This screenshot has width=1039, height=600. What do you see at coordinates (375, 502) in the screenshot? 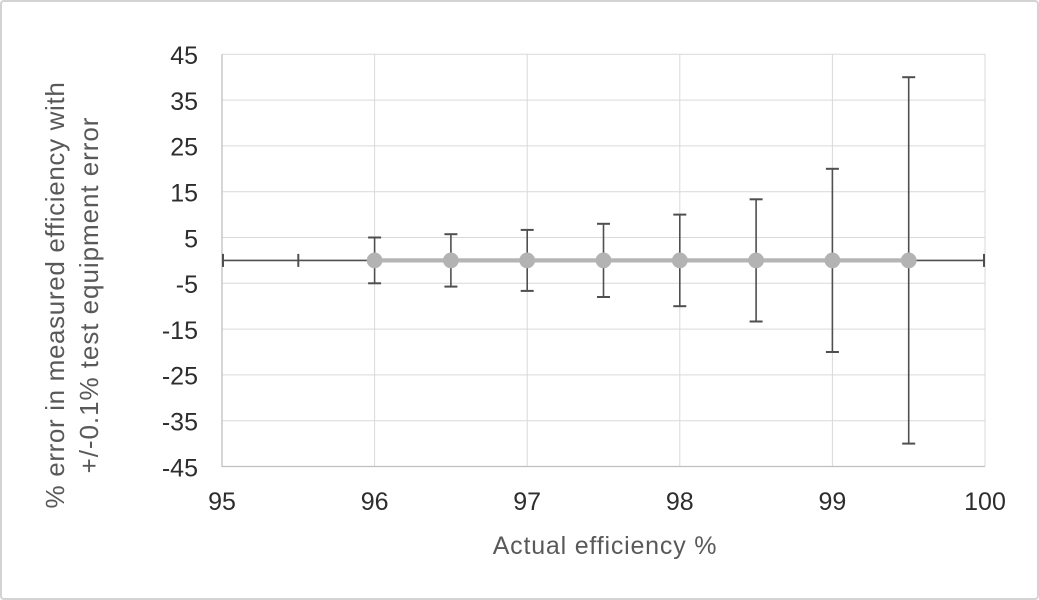
I see `svg-text: 96` at bounding box center [375, 502].